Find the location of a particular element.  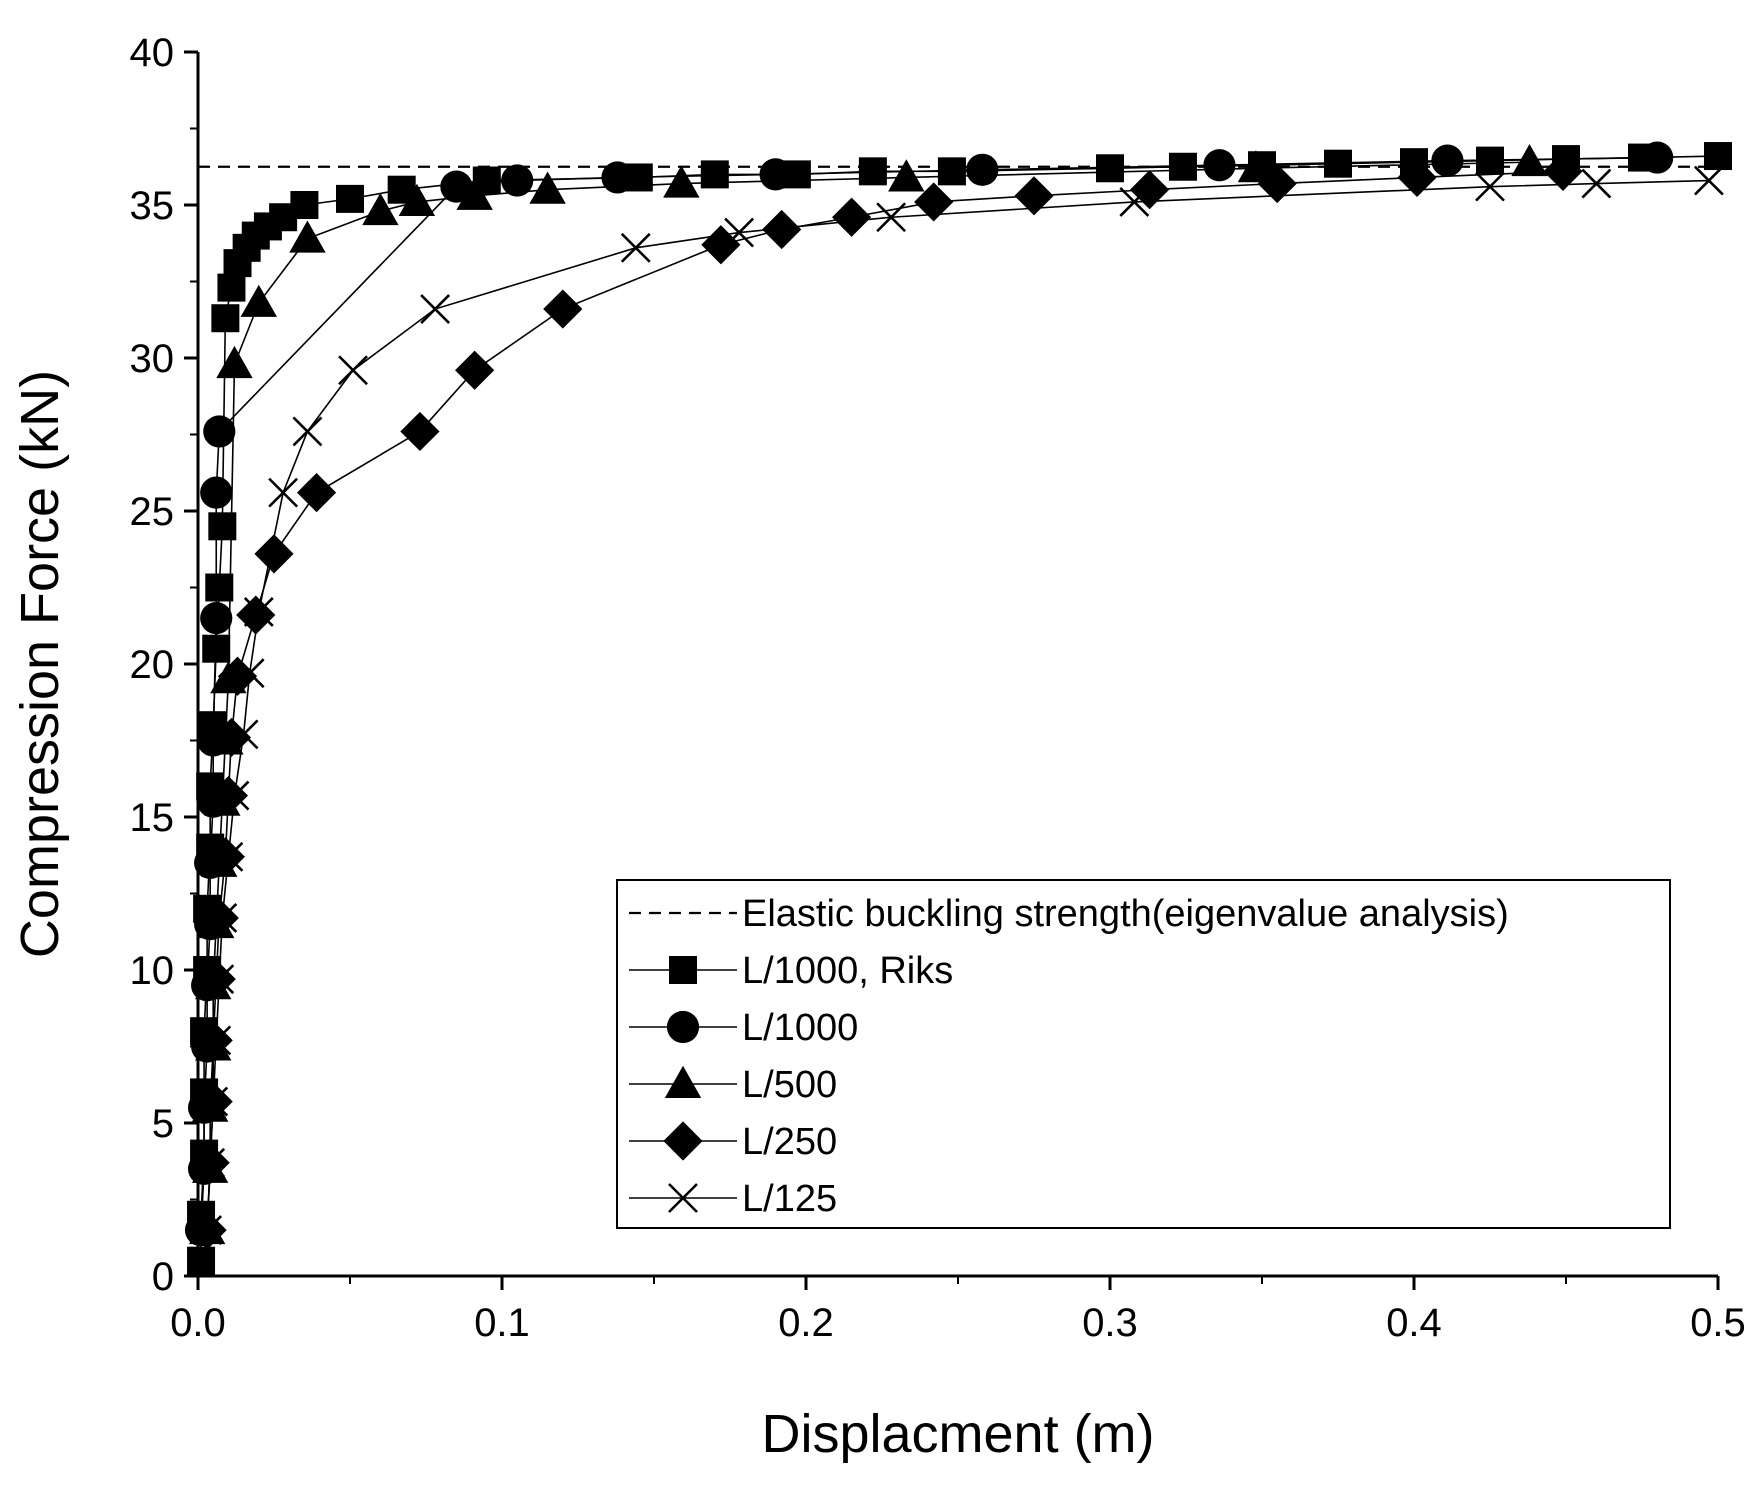

legend-label: L/1000 is located at coordinates (800, 1028).